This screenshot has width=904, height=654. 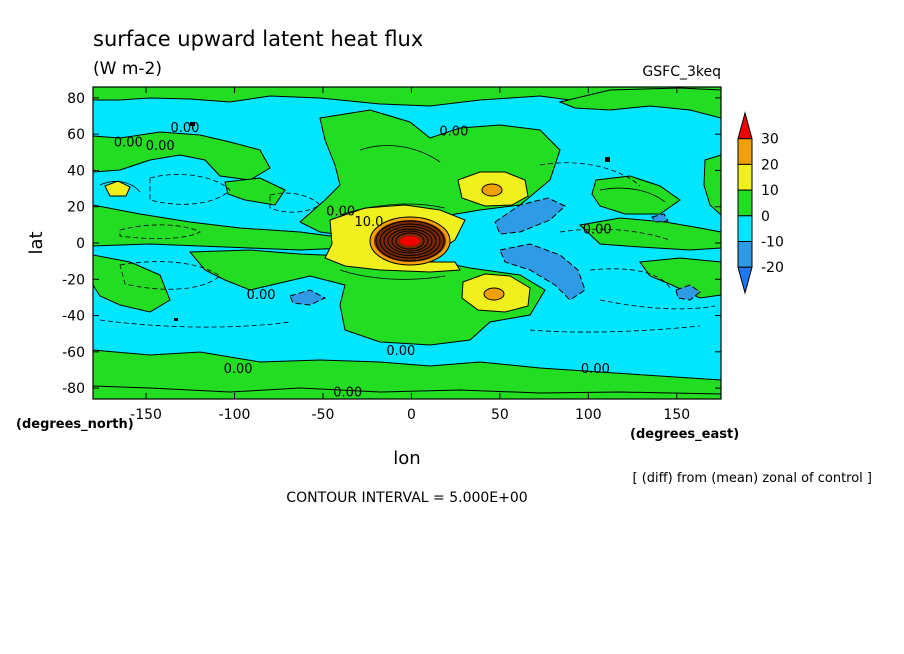 What do you see at coordinates (760, 203) in the screenshot?
I see `colorbar: 30 20 10 0 -10 -20` at bounding box center [760, 203].